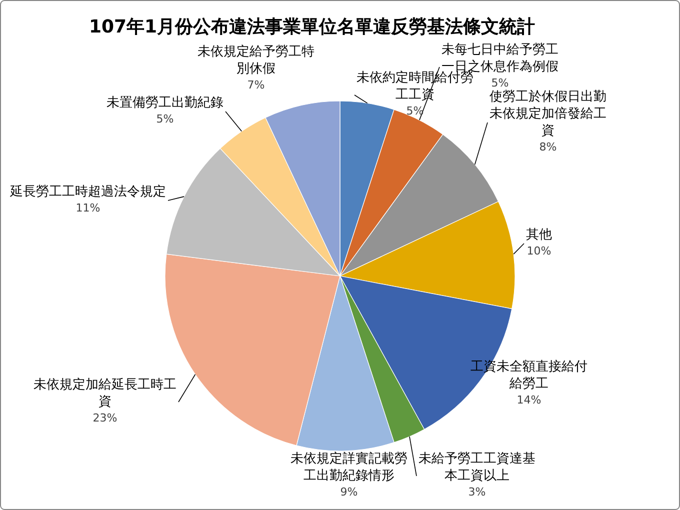  I want to click on slice-label: 使勞工於休假日出勤未依規定加倍發給工資, so click(548, 114).